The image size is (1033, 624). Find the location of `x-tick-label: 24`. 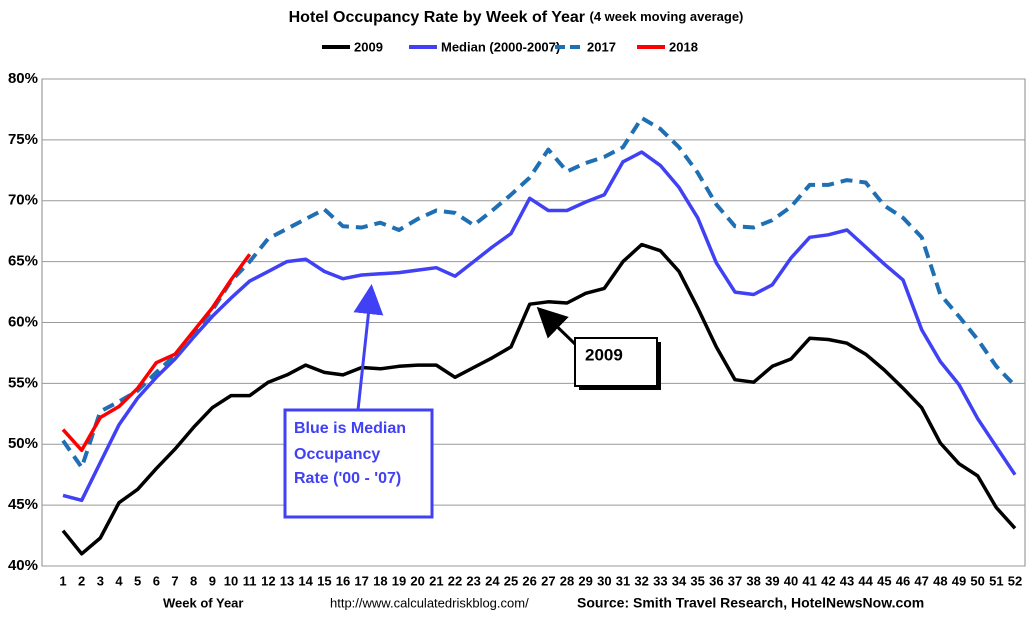

x-tick-label: 24 is located at coordinates (492, 580).